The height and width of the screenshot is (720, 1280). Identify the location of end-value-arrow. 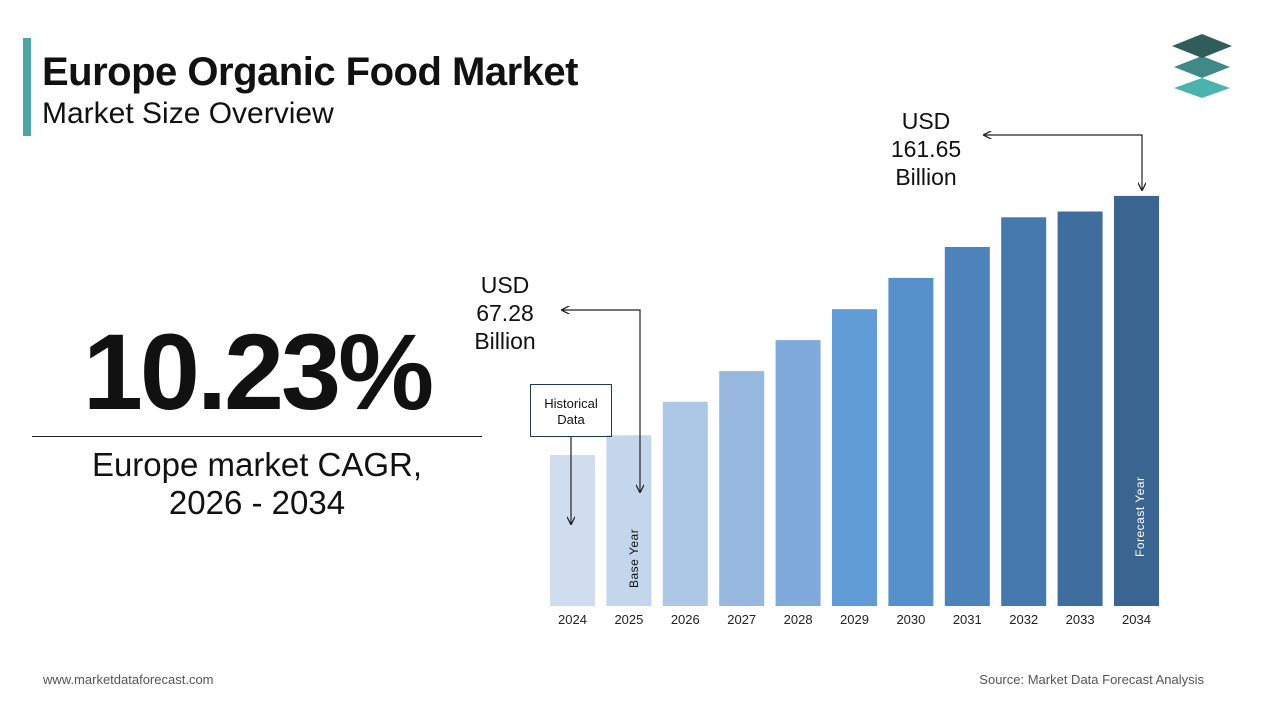
(1063, 162).